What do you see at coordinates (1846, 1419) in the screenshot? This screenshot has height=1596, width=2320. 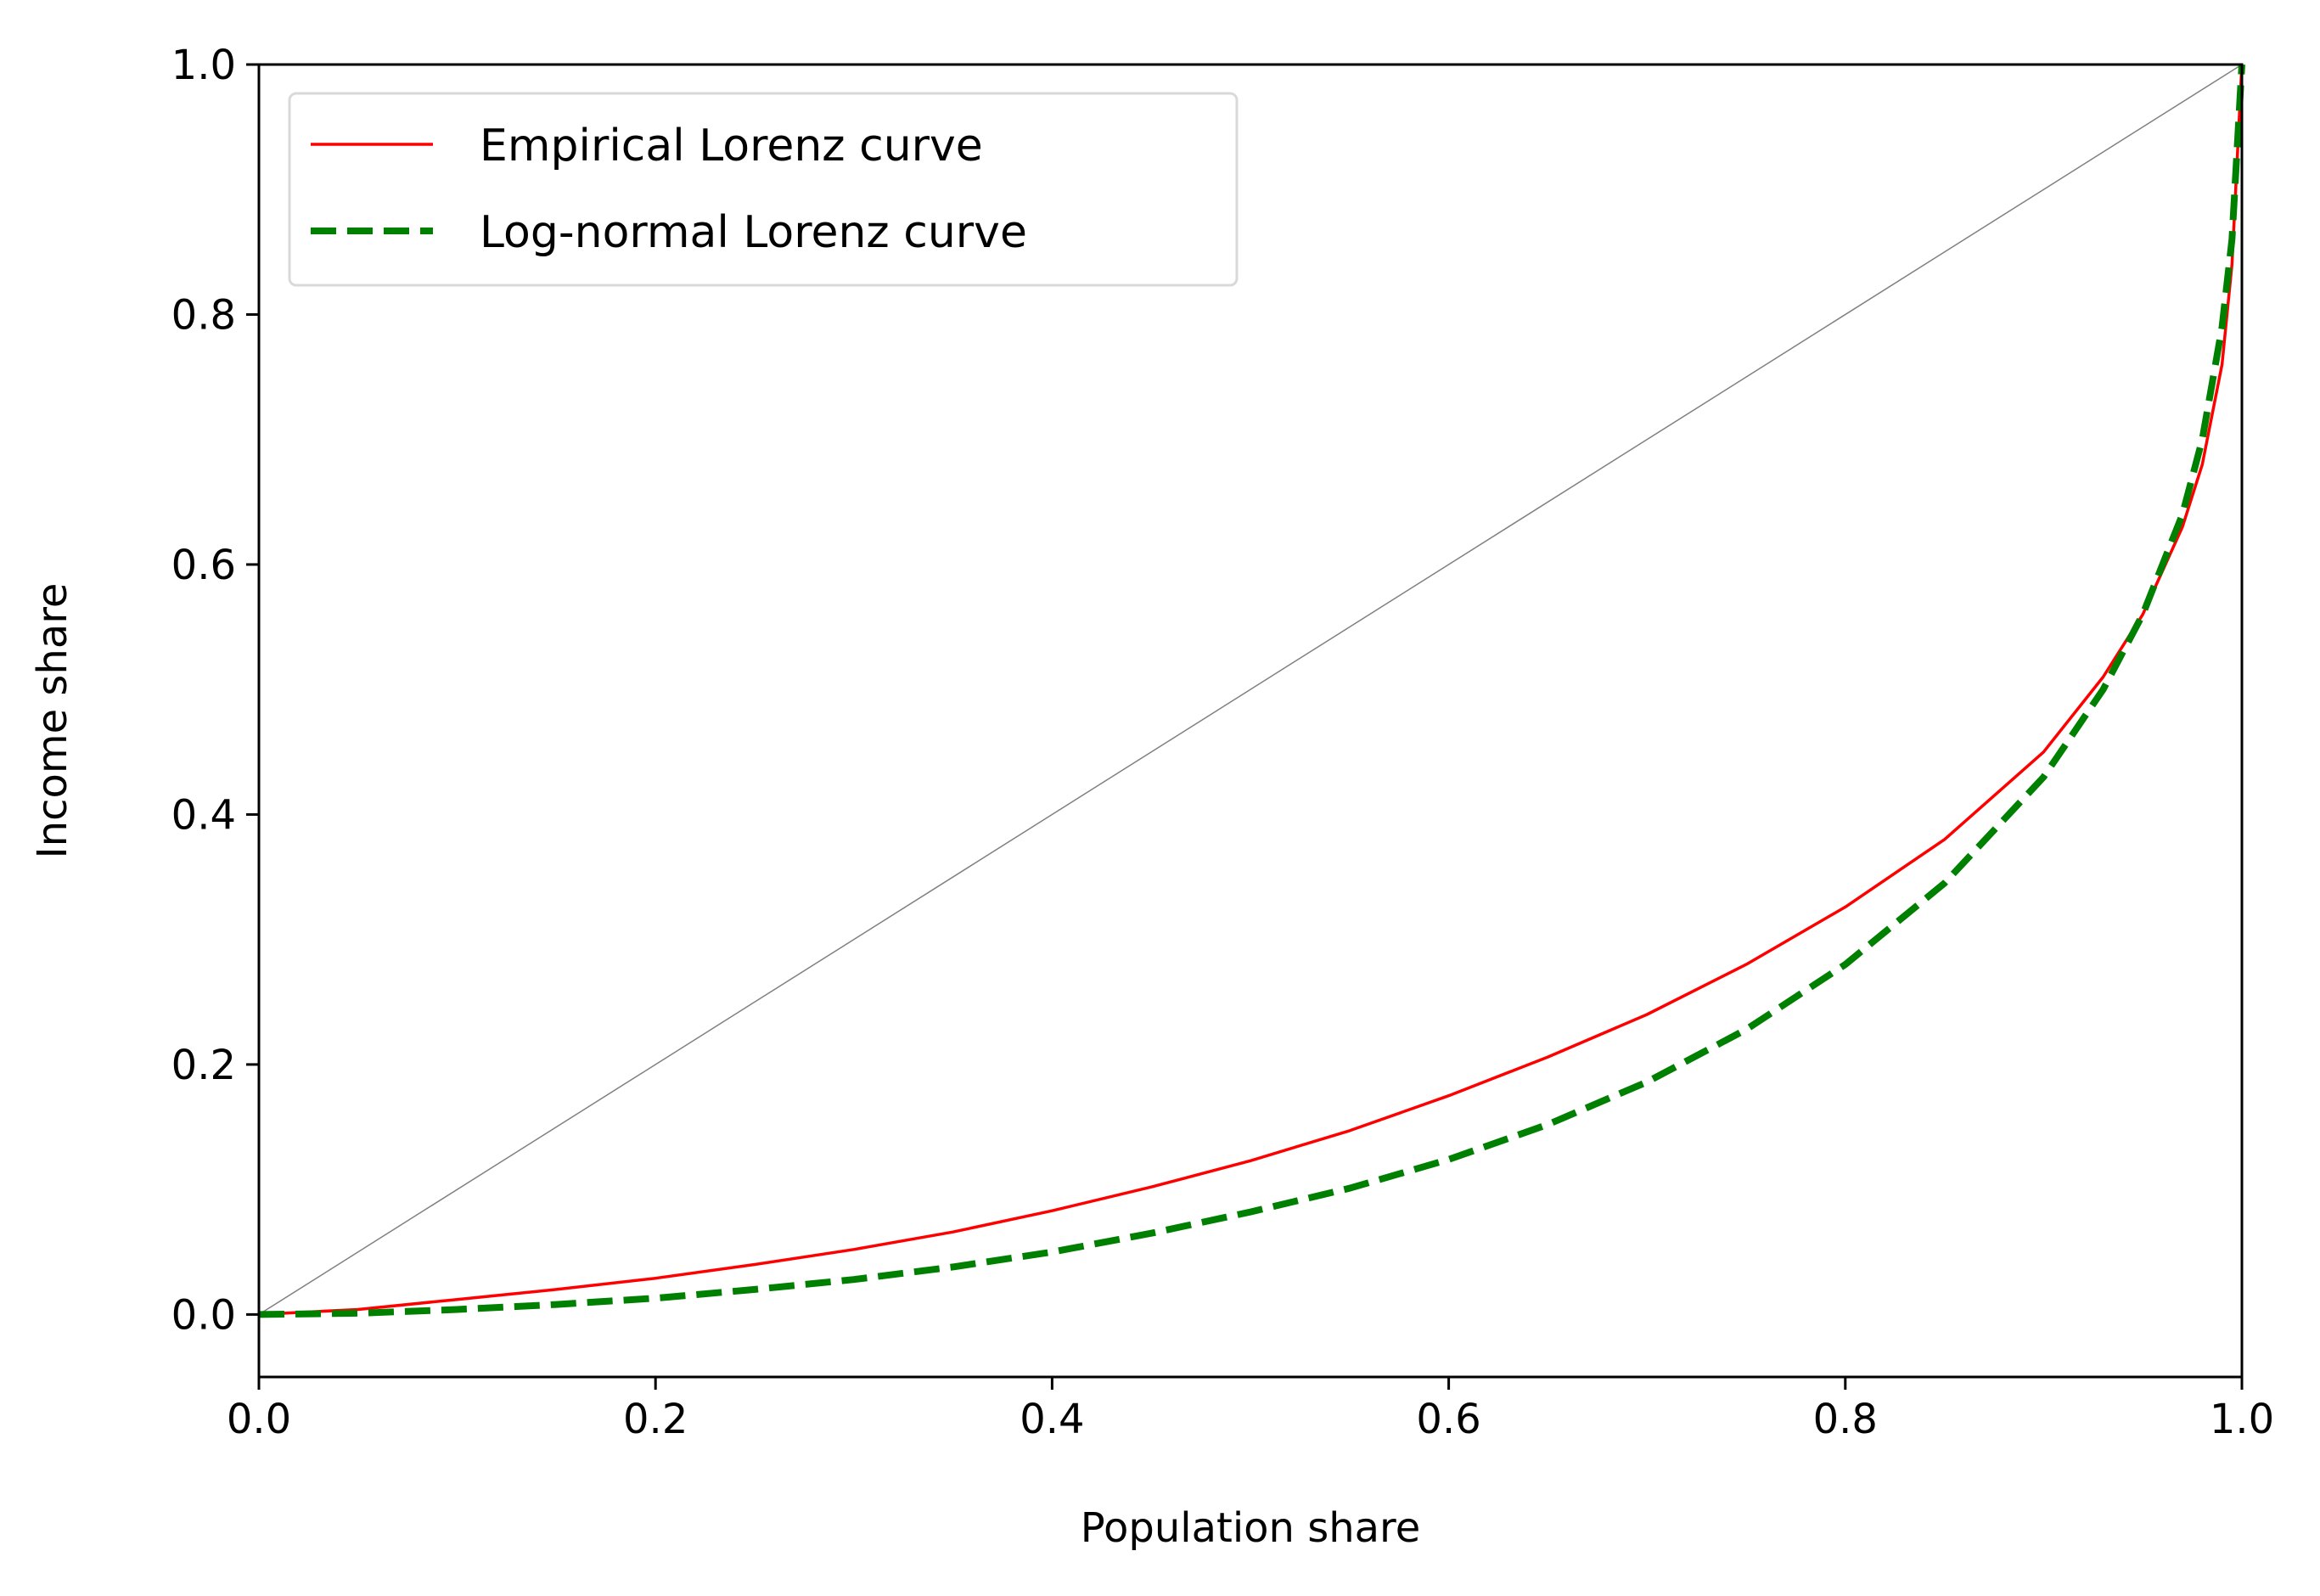 I see `x-tick-label: 0.8` at bounding box center [1846, 1419].